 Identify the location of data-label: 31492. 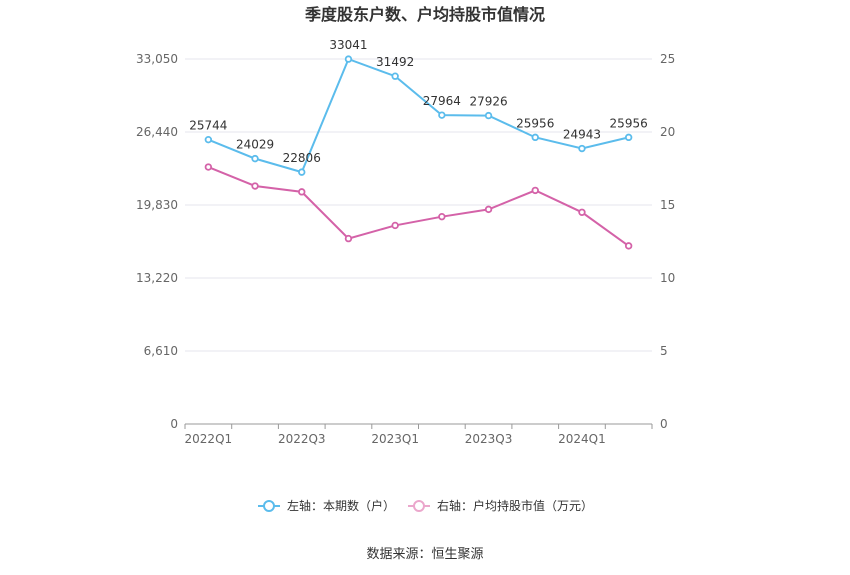
(395, 62).